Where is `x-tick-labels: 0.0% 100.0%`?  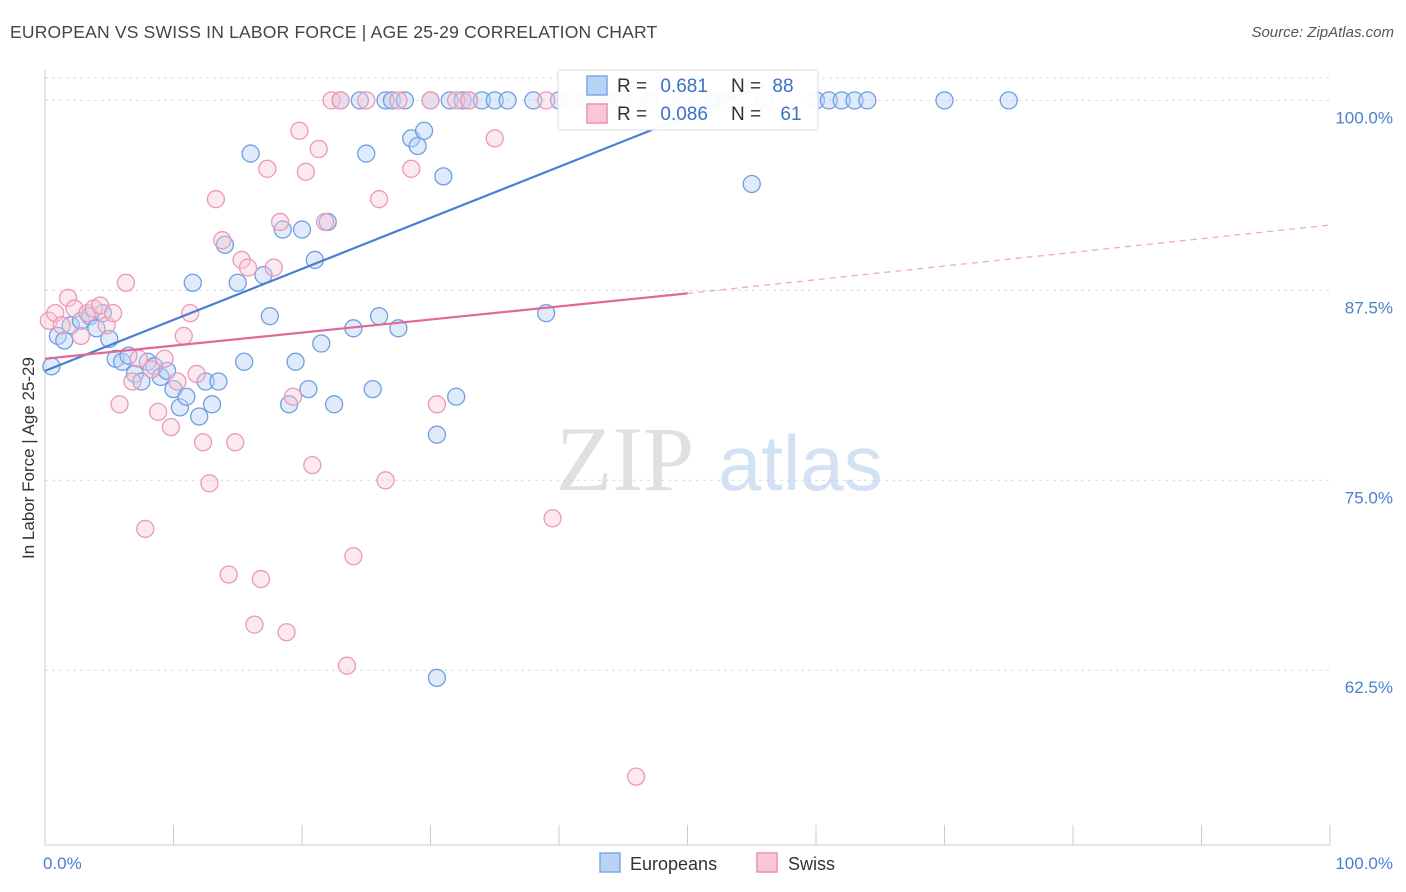 x-tick-labels: 0.0% 100.0% is located at coordinates (718, 863).